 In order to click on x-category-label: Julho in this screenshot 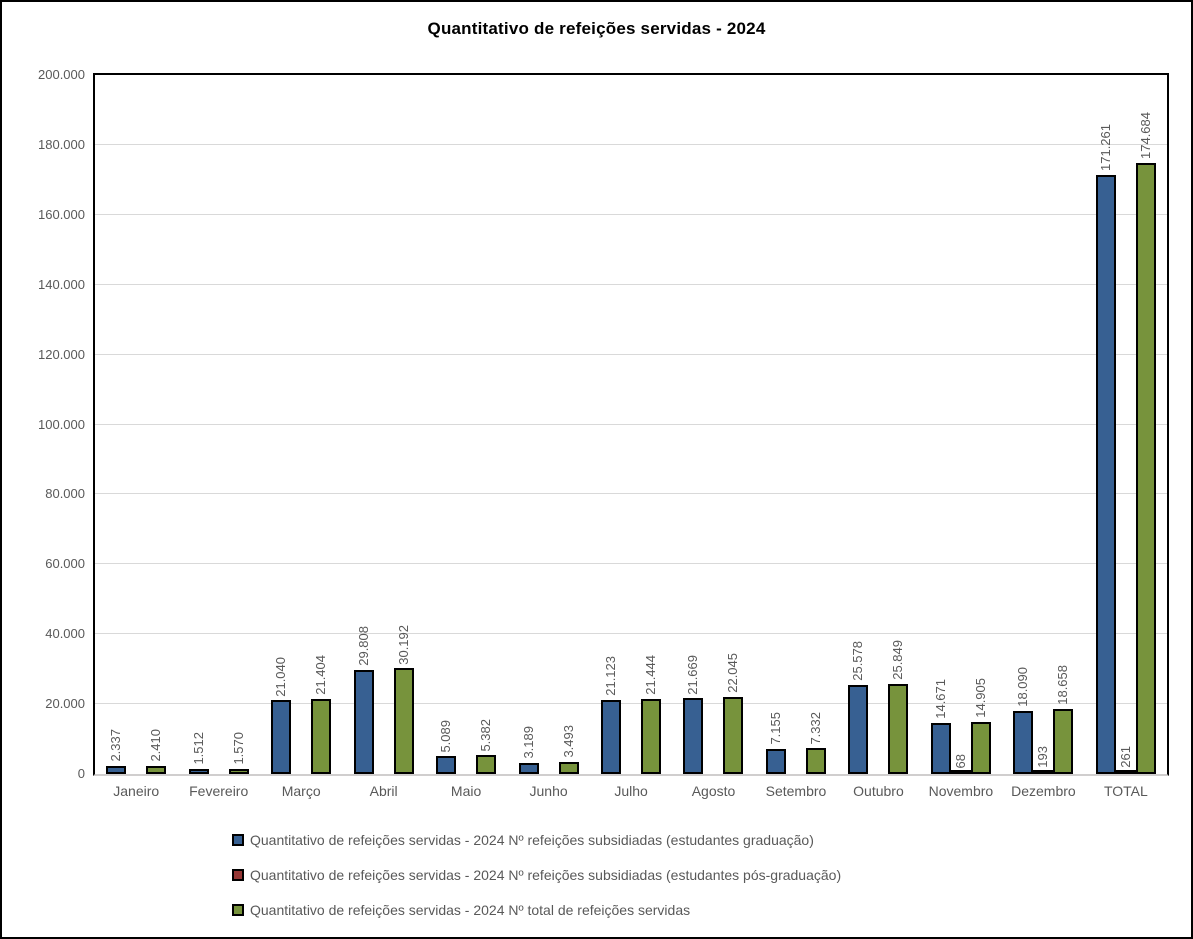, I will do `click(631, 791)`.